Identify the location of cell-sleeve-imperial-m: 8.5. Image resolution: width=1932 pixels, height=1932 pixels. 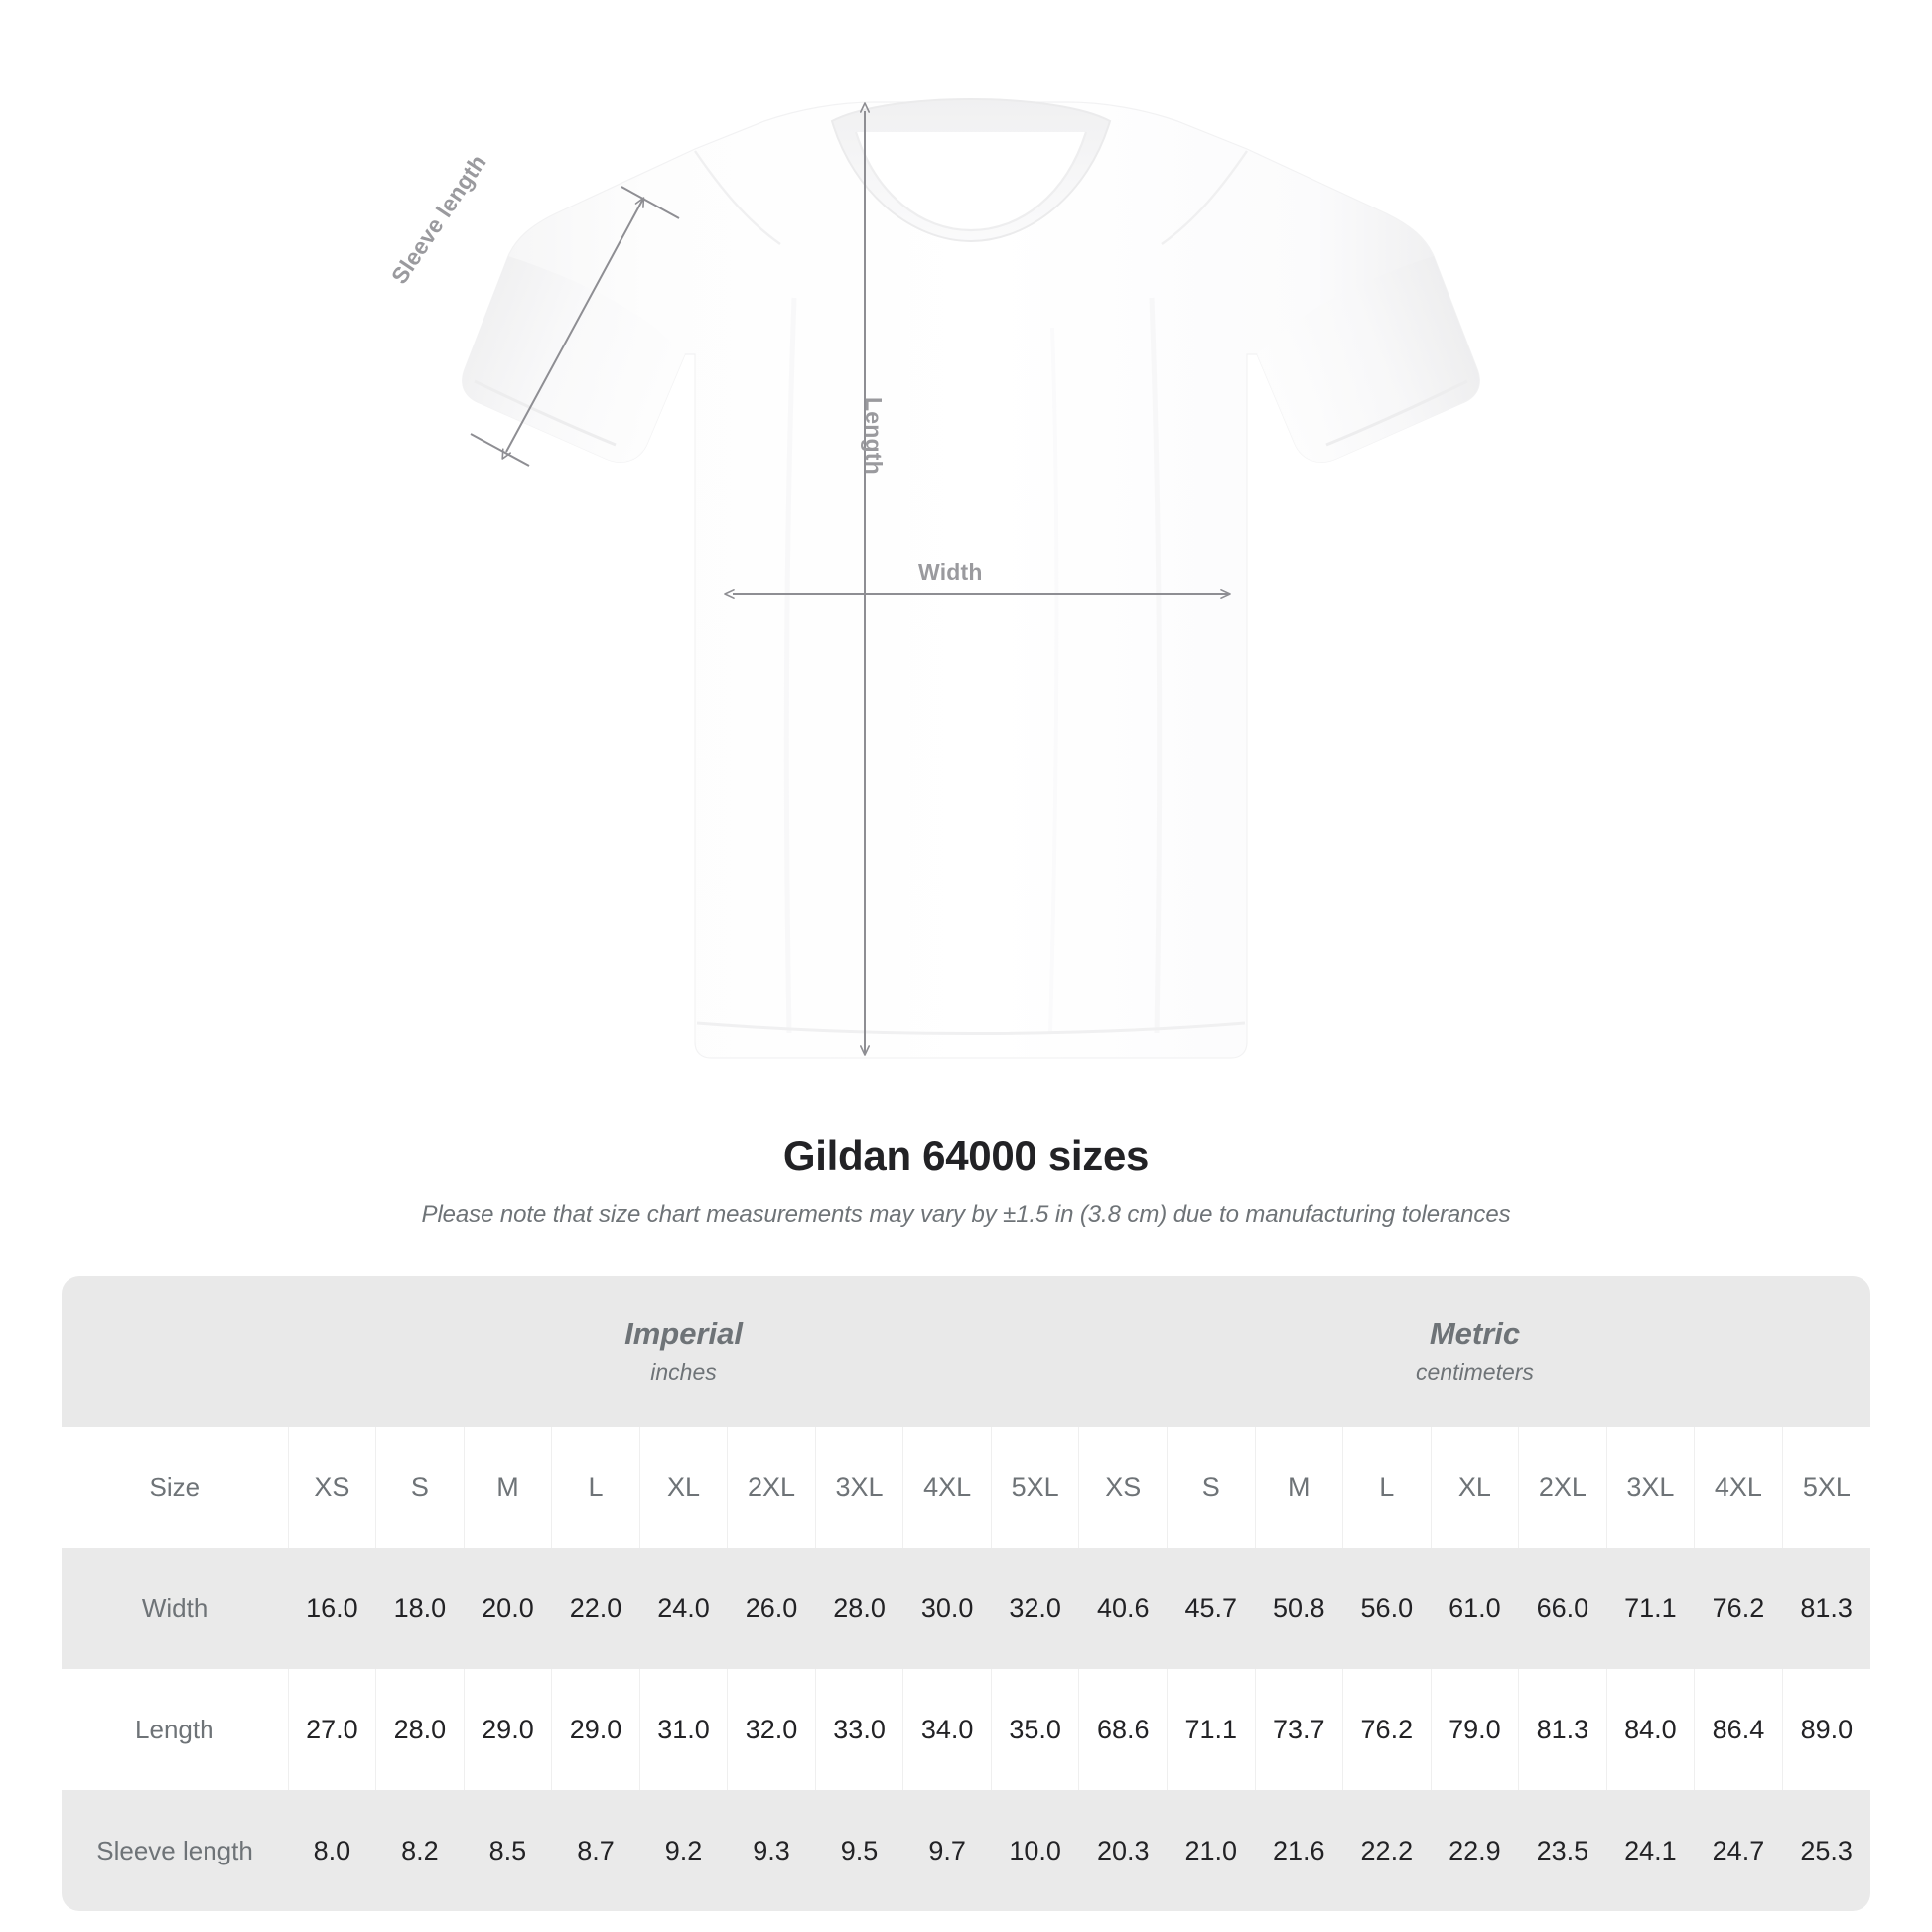
(508, 1851).